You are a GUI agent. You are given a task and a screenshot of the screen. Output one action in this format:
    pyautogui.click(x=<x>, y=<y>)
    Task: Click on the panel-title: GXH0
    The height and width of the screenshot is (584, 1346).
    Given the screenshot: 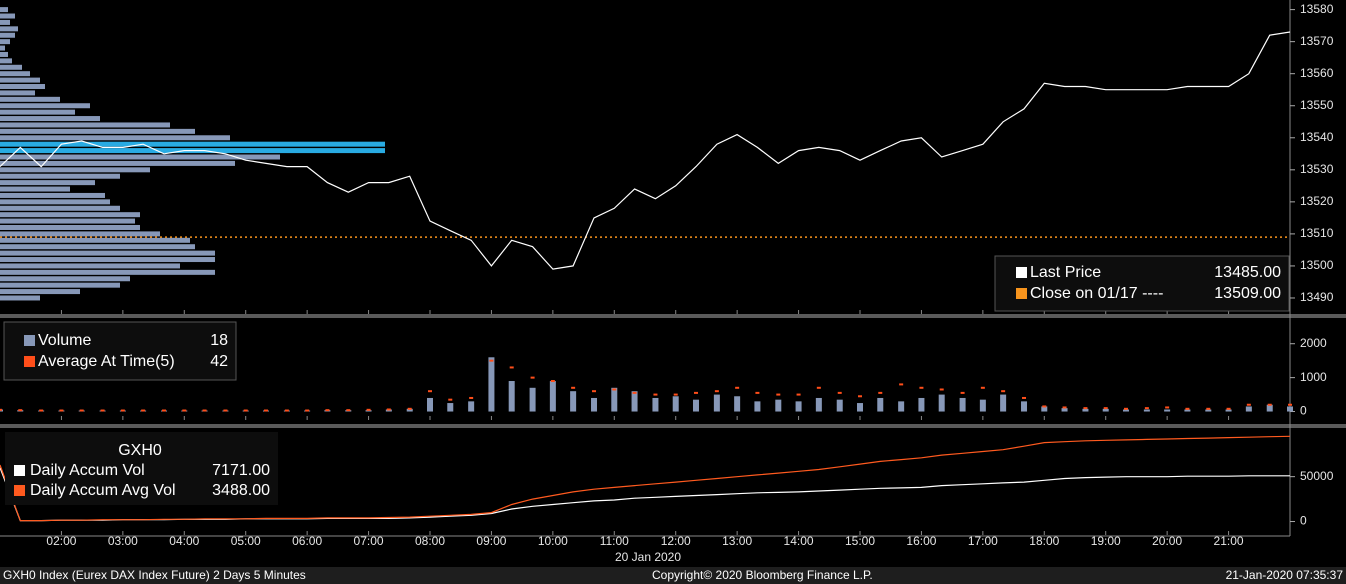 What is the action you would take?
    pyautogui.click(x=140, y=450)
    